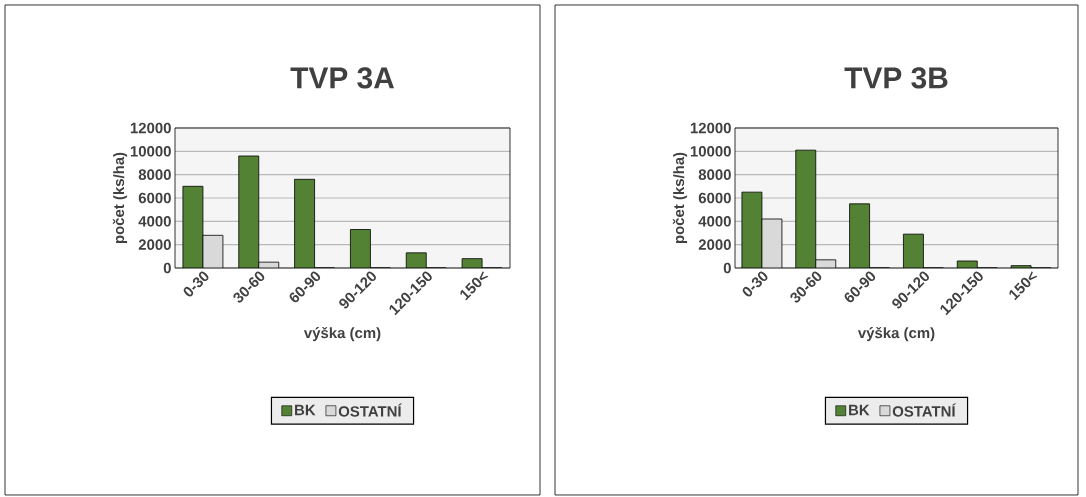  What do you see at coordinates (896, 78) in the screenshot?
I see `chart-title: TVP 3B` at bounding box center [896, 78].